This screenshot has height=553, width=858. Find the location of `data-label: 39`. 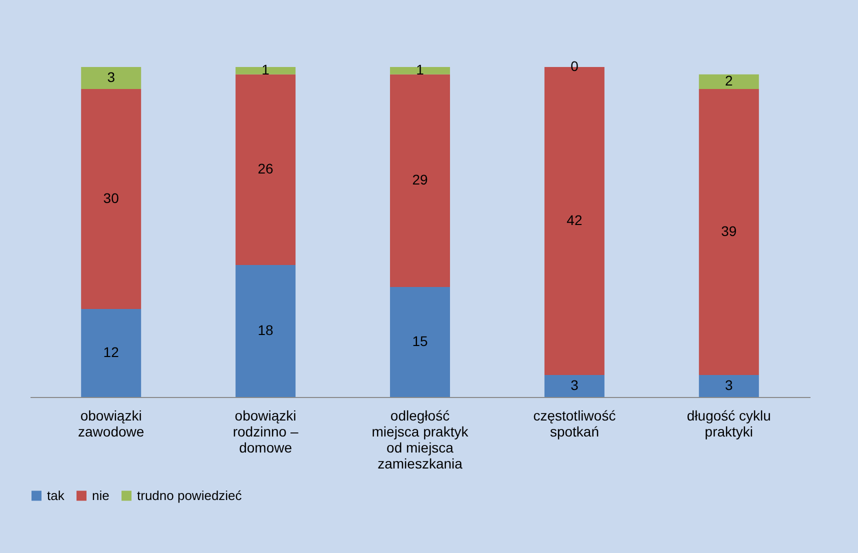

data-label: 39 is located at coordinates (729, 231).